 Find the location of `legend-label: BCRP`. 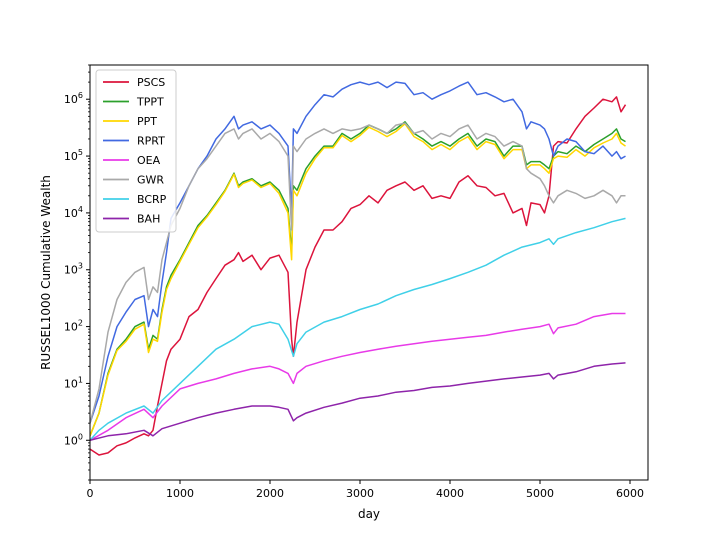

legend-label: BCRP is located at coordinates (152, 199).